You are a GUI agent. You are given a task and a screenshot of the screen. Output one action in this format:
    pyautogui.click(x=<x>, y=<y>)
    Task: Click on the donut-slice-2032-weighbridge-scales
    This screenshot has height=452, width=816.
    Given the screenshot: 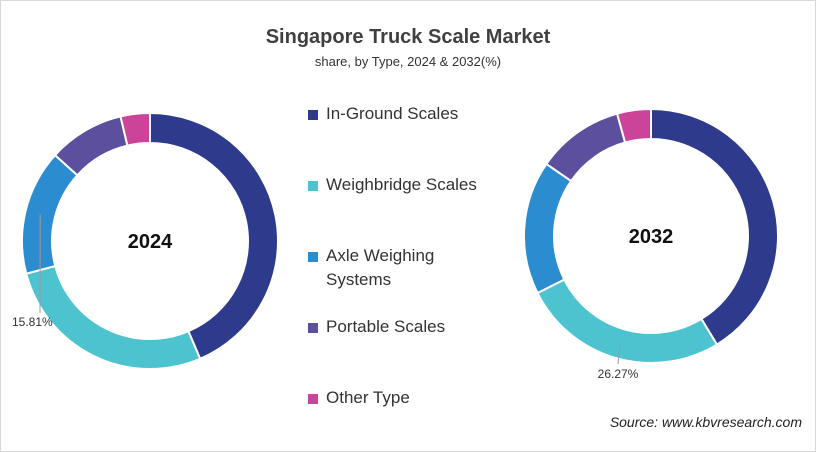 What is the action you would take?
    pyautogui.click(x=627, y=321)
    